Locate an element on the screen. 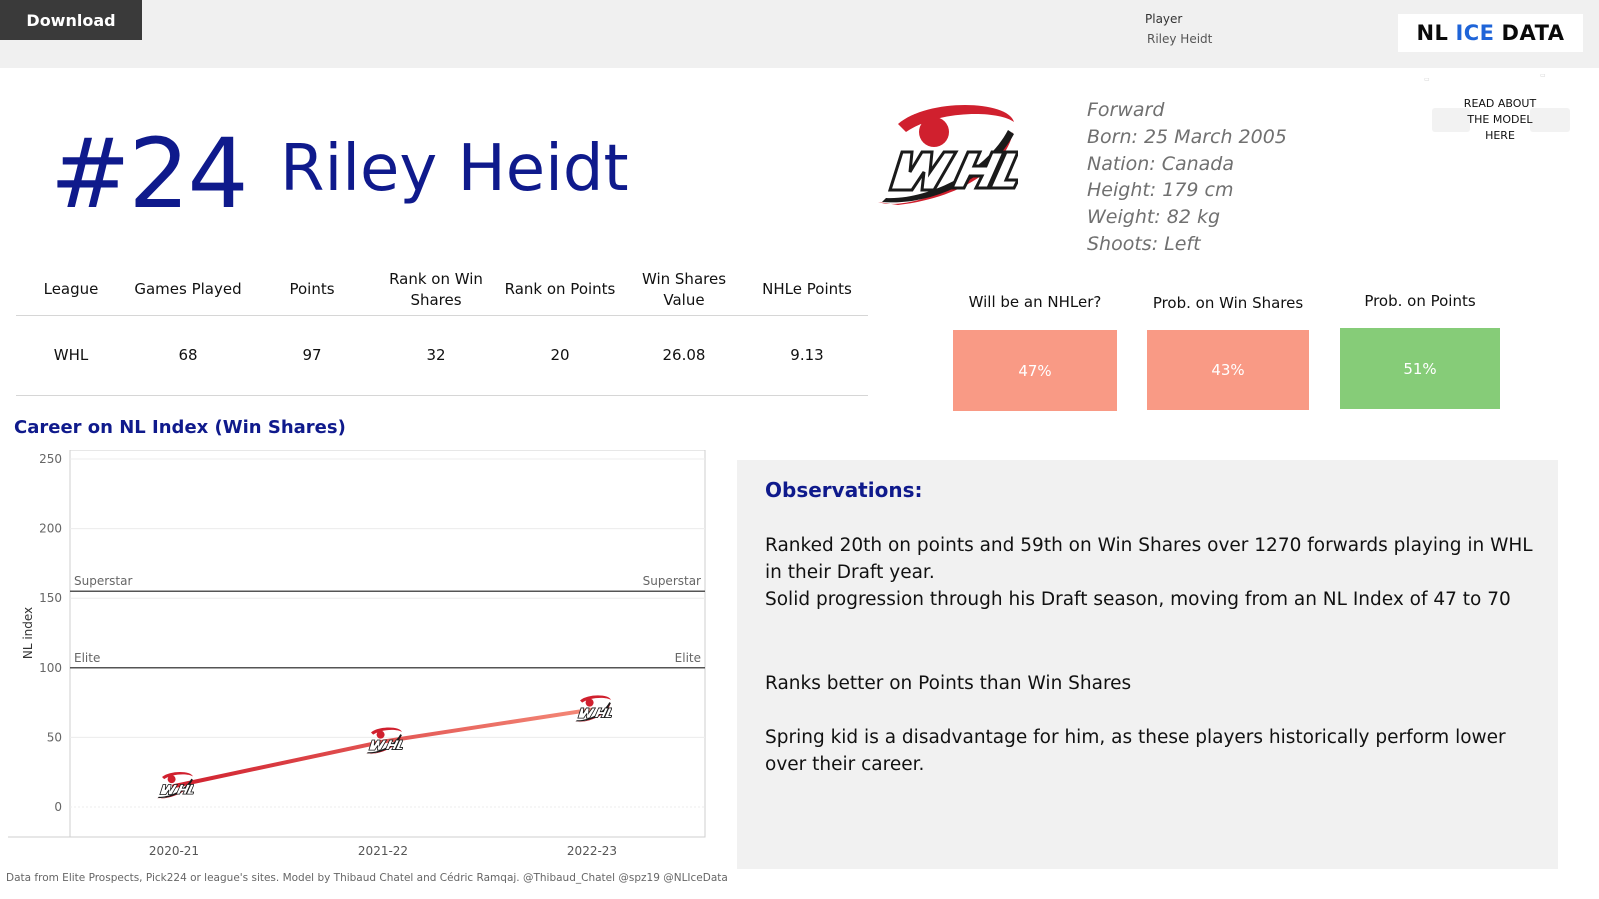 This screenshot has height=899, width=1599. cell-points: 97 is located at coordinates (312, 355).